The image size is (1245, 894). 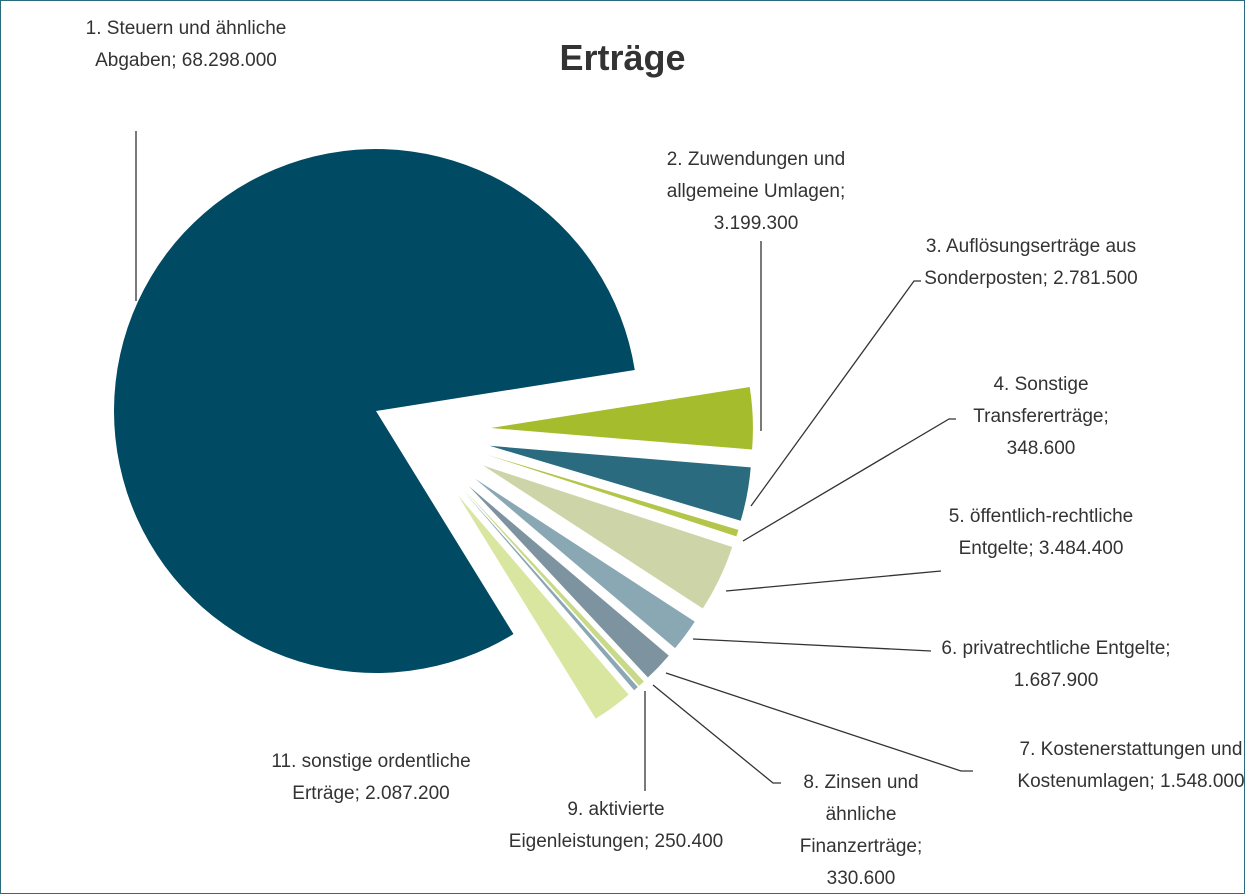 I want to click on data-label: 9. aktivierte Eigenleistungen; 250.400, so click(x=616, y=826).